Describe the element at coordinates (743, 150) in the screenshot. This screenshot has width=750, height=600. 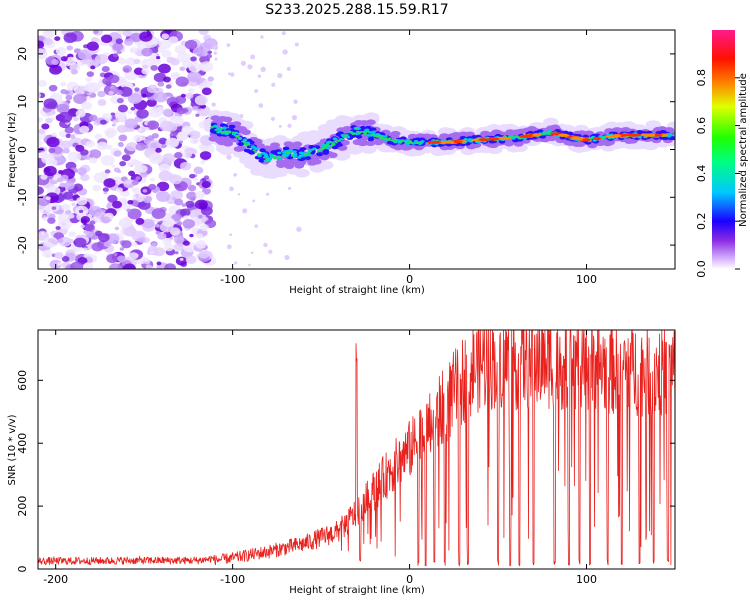
I see `colorbar-label: Normalized spectral amplitude` at that location.